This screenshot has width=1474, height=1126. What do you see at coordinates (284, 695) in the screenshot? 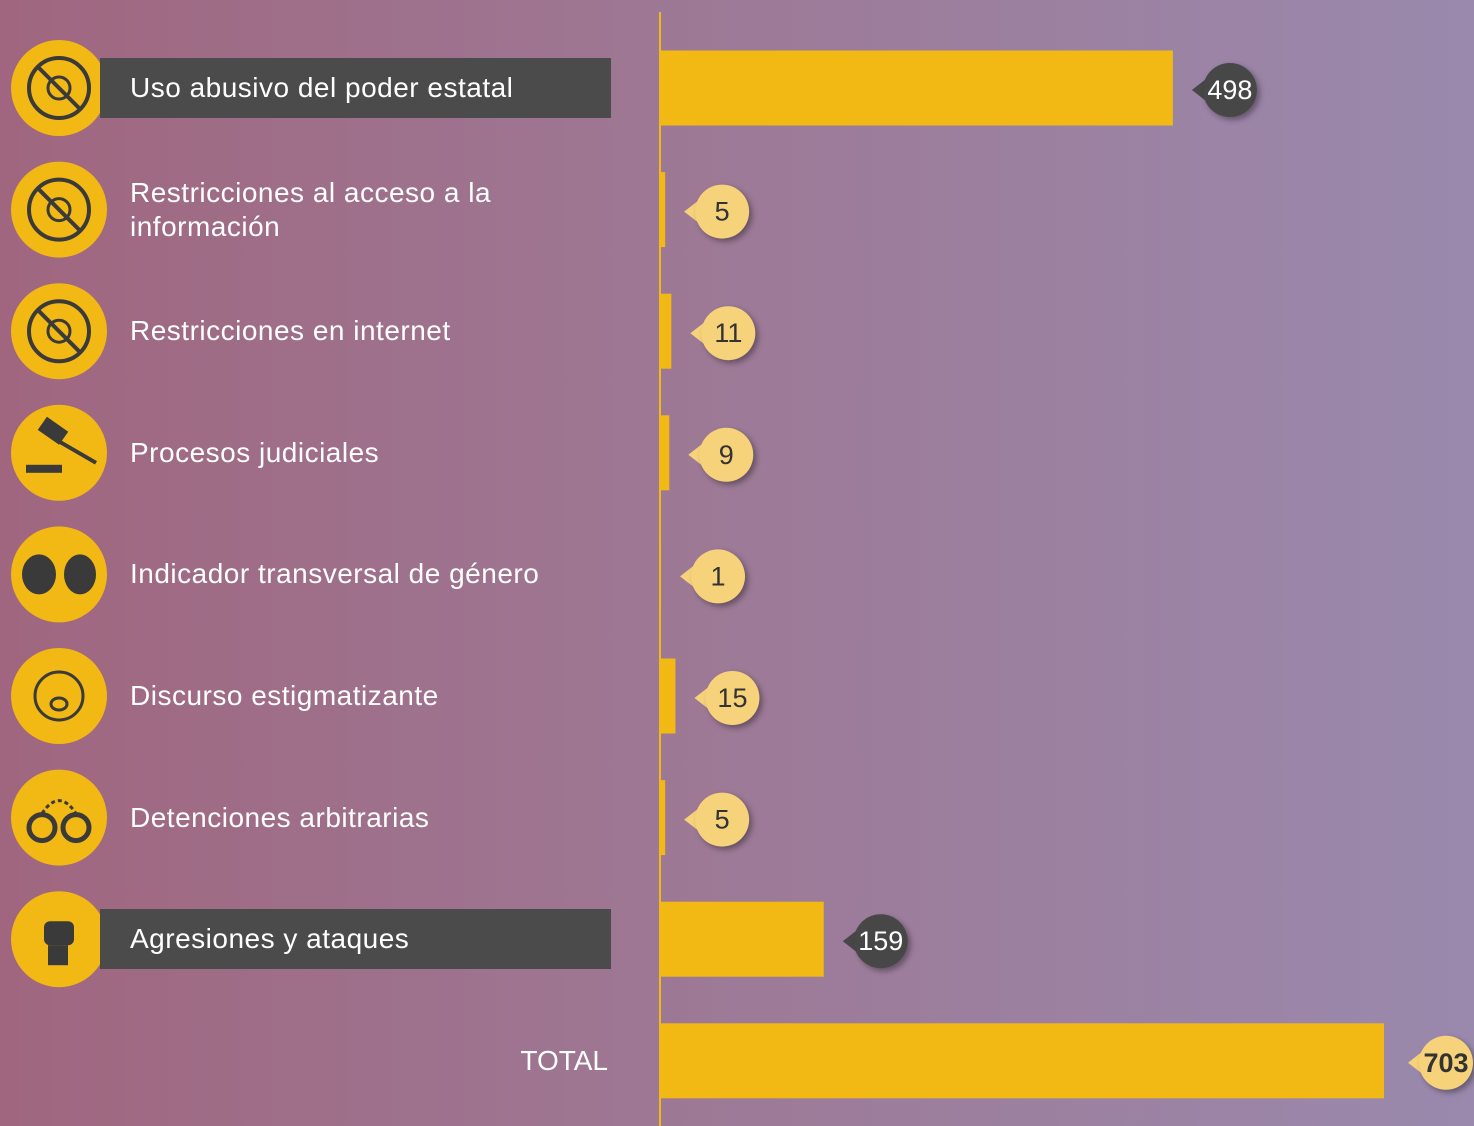
I see `category-label: Discurso estigmatizante` at bounding box center [284, 695].